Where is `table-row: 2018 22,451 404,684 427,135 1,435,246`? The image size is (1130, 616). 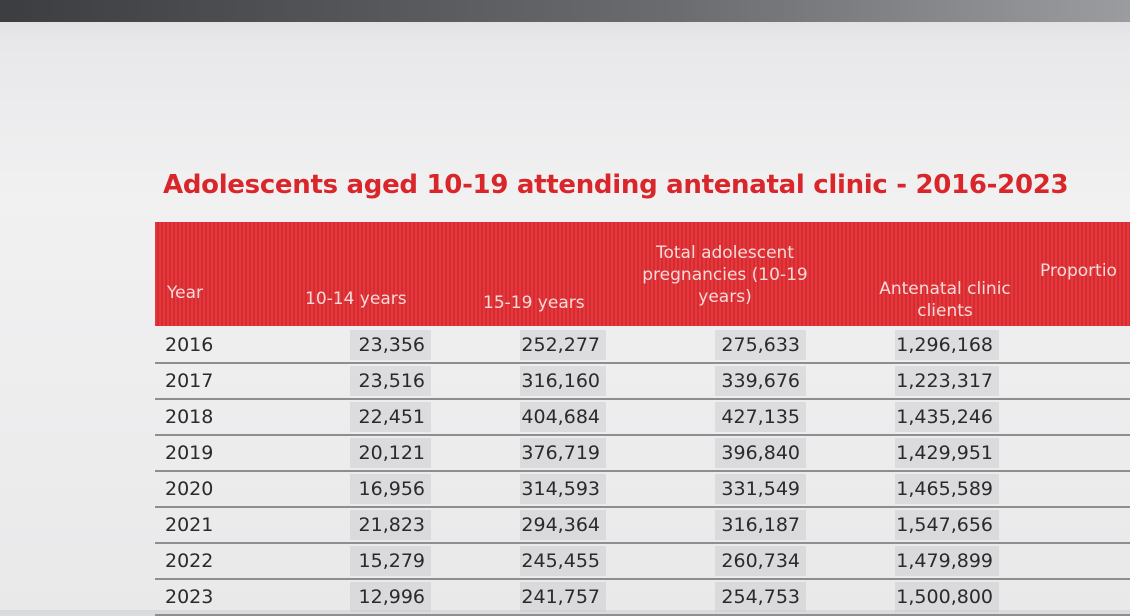 table-row: 2018 22,451 404,684 427,135 1,435,246 is located at coordinates (642, 418).